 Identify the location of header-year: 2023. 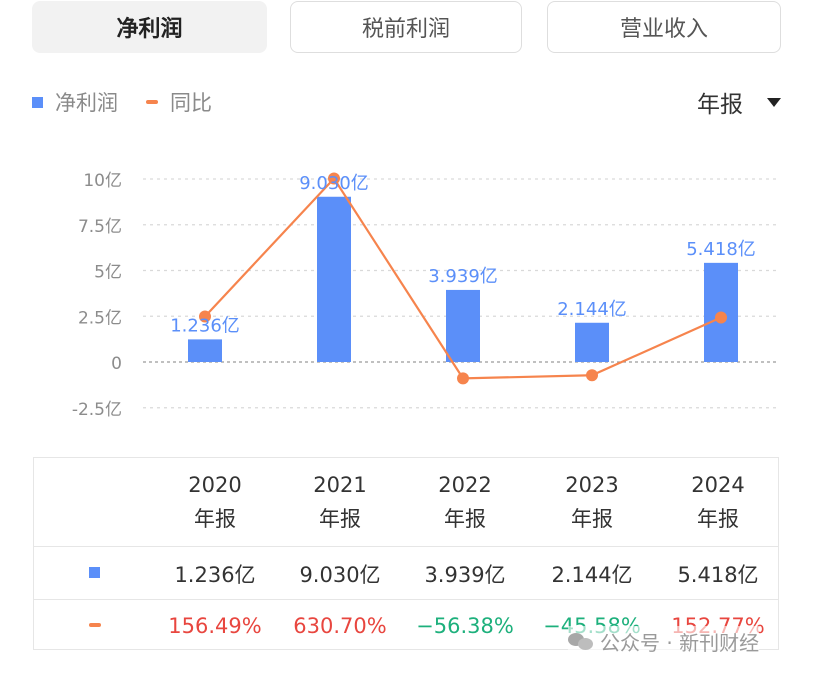
(592, 485).